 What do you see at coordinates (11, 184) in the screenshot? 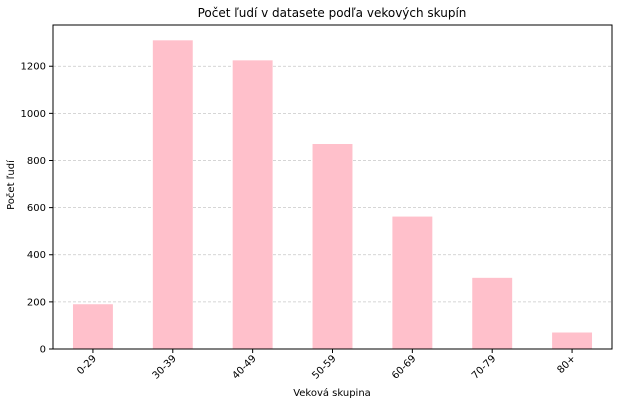
I see `y-axis-label: Počet ľudí` at bounding box center [11, 184].